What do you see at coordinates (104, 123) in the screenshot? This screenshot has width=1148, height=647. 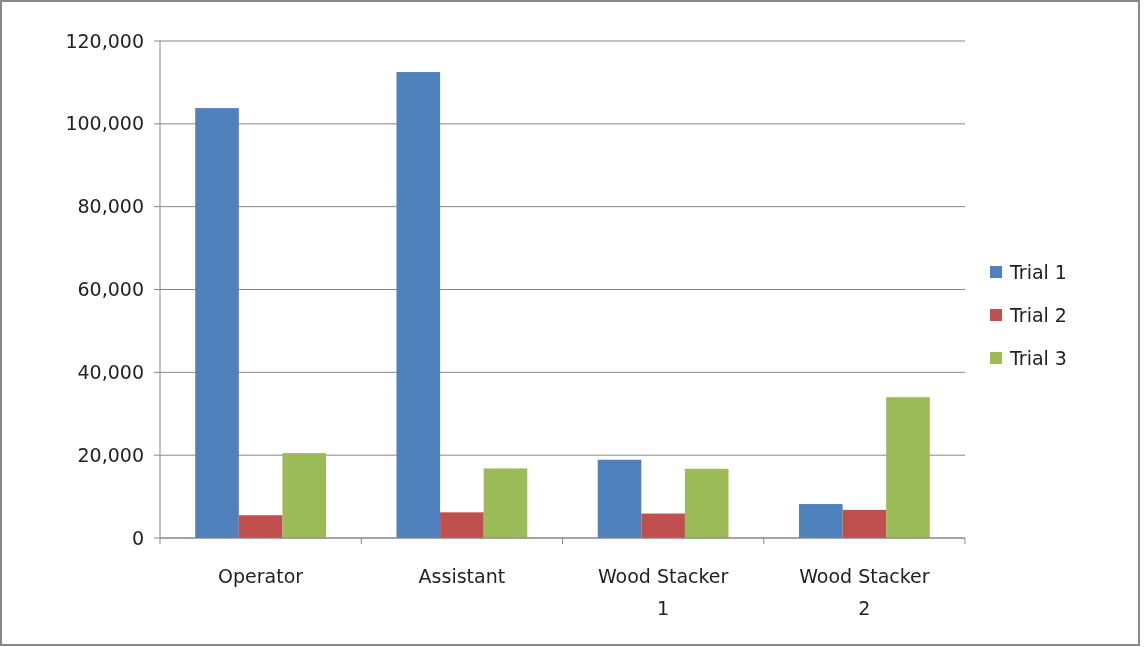 I see `y-tick-label: 100,000` at bounding box center [104, 123].